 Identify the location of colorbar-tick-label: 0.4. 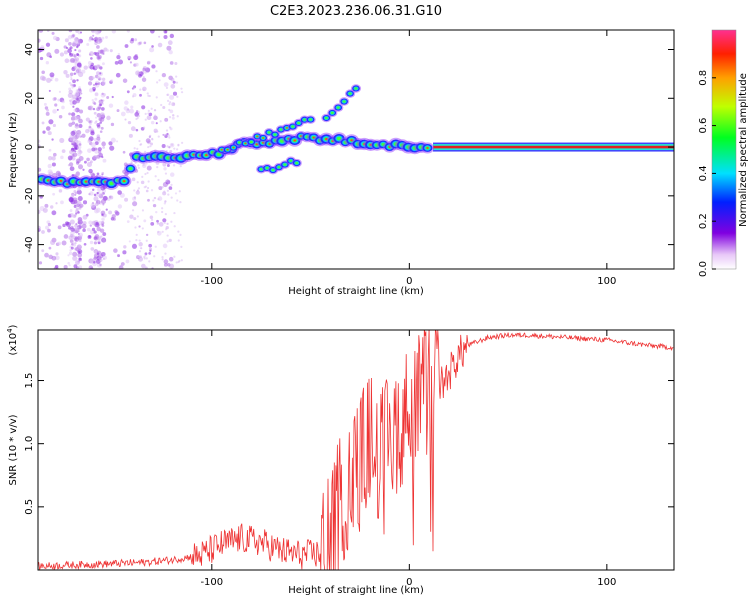
(703, 173).